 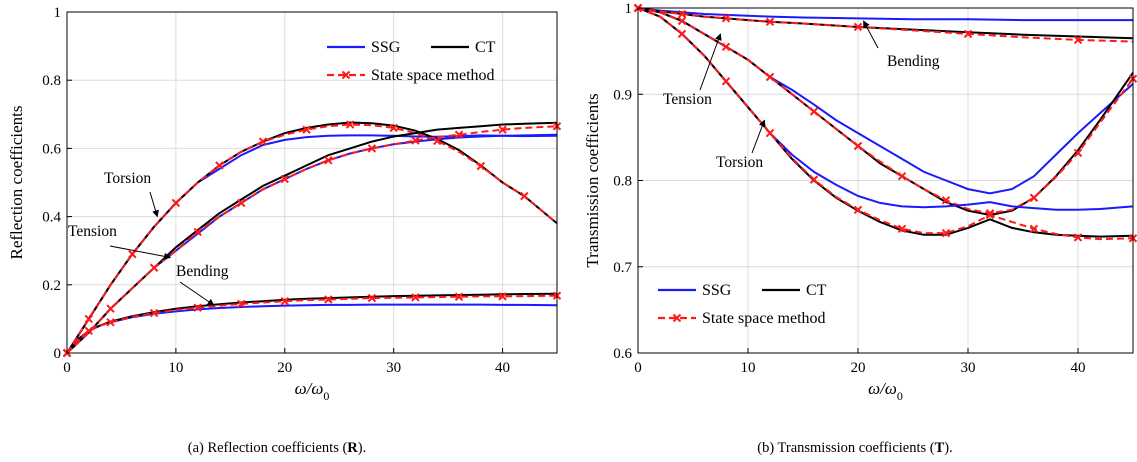 What do you see at coordinates (51, 286) in the screenshot?
I see `y-tick-label: 0.2` at bounding box center [51, 286].